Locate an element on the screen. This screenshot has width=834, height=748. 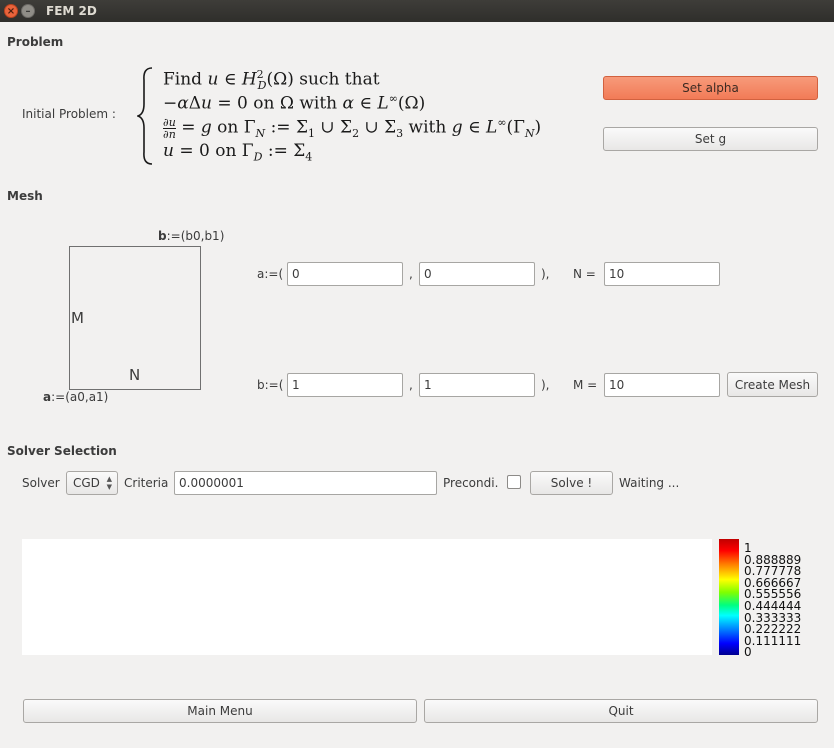
colorbar-tick-label: 0.777778 is located at coordinates (773, 571).